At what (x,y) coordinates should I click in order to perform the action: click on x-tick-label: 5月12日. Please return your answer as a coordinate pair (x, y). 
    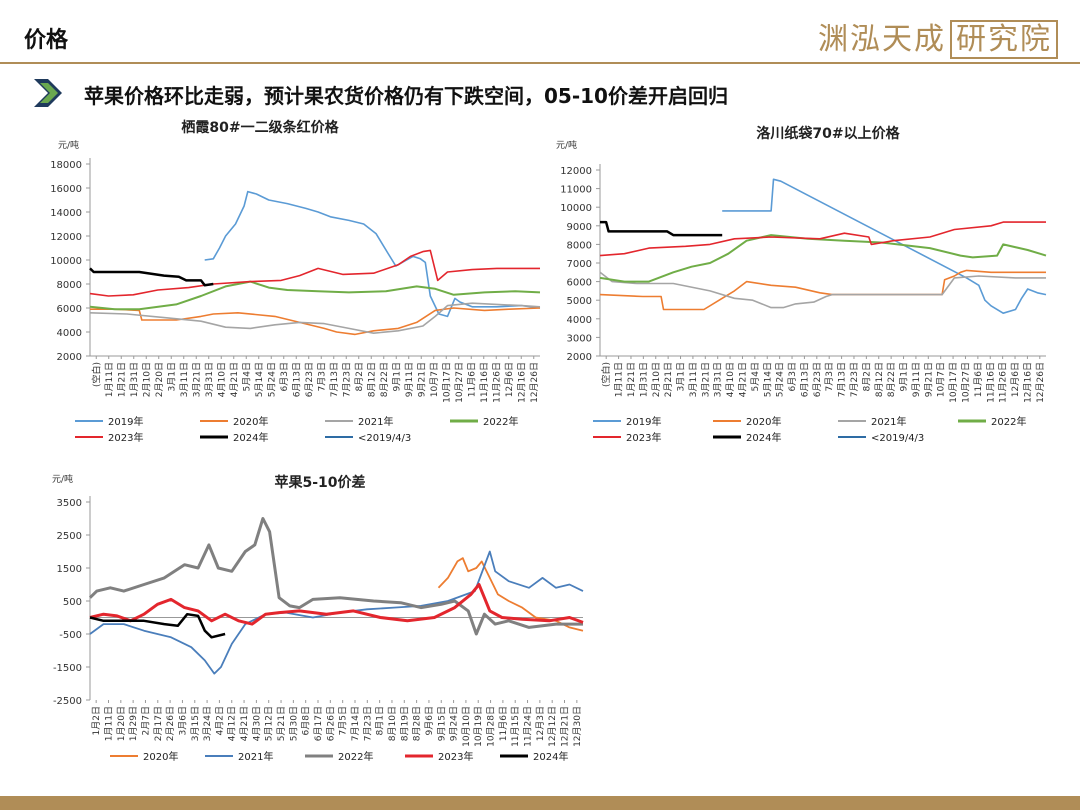
    Looking at the image, I should click on (269, 723).